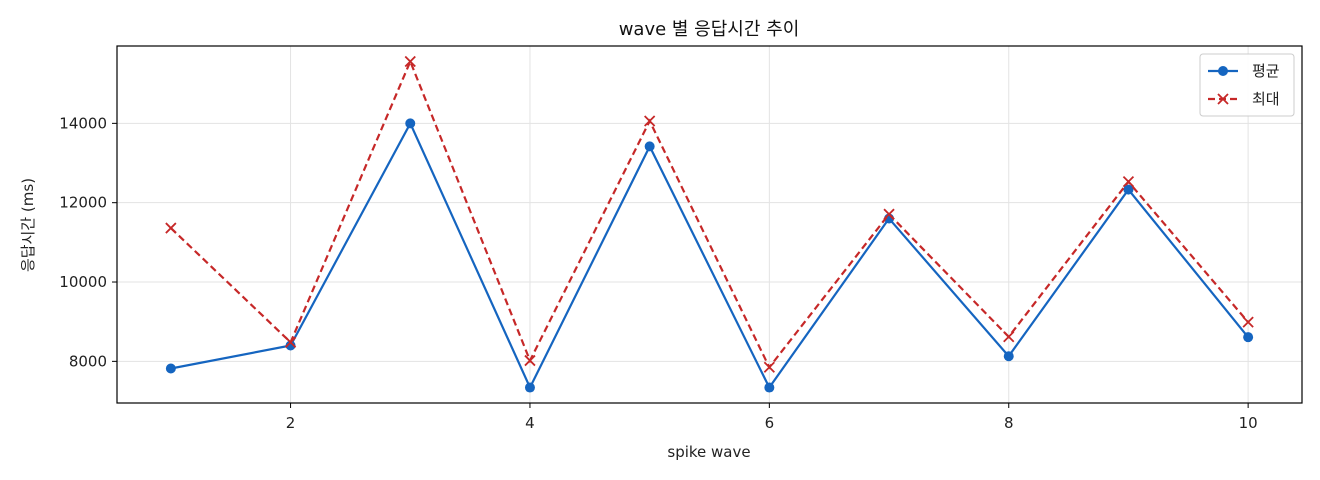  What do you see at coordinates (83, 282) in the screenshot?
I see `y-tick-label: 10000` at bounding box center [83, 282].